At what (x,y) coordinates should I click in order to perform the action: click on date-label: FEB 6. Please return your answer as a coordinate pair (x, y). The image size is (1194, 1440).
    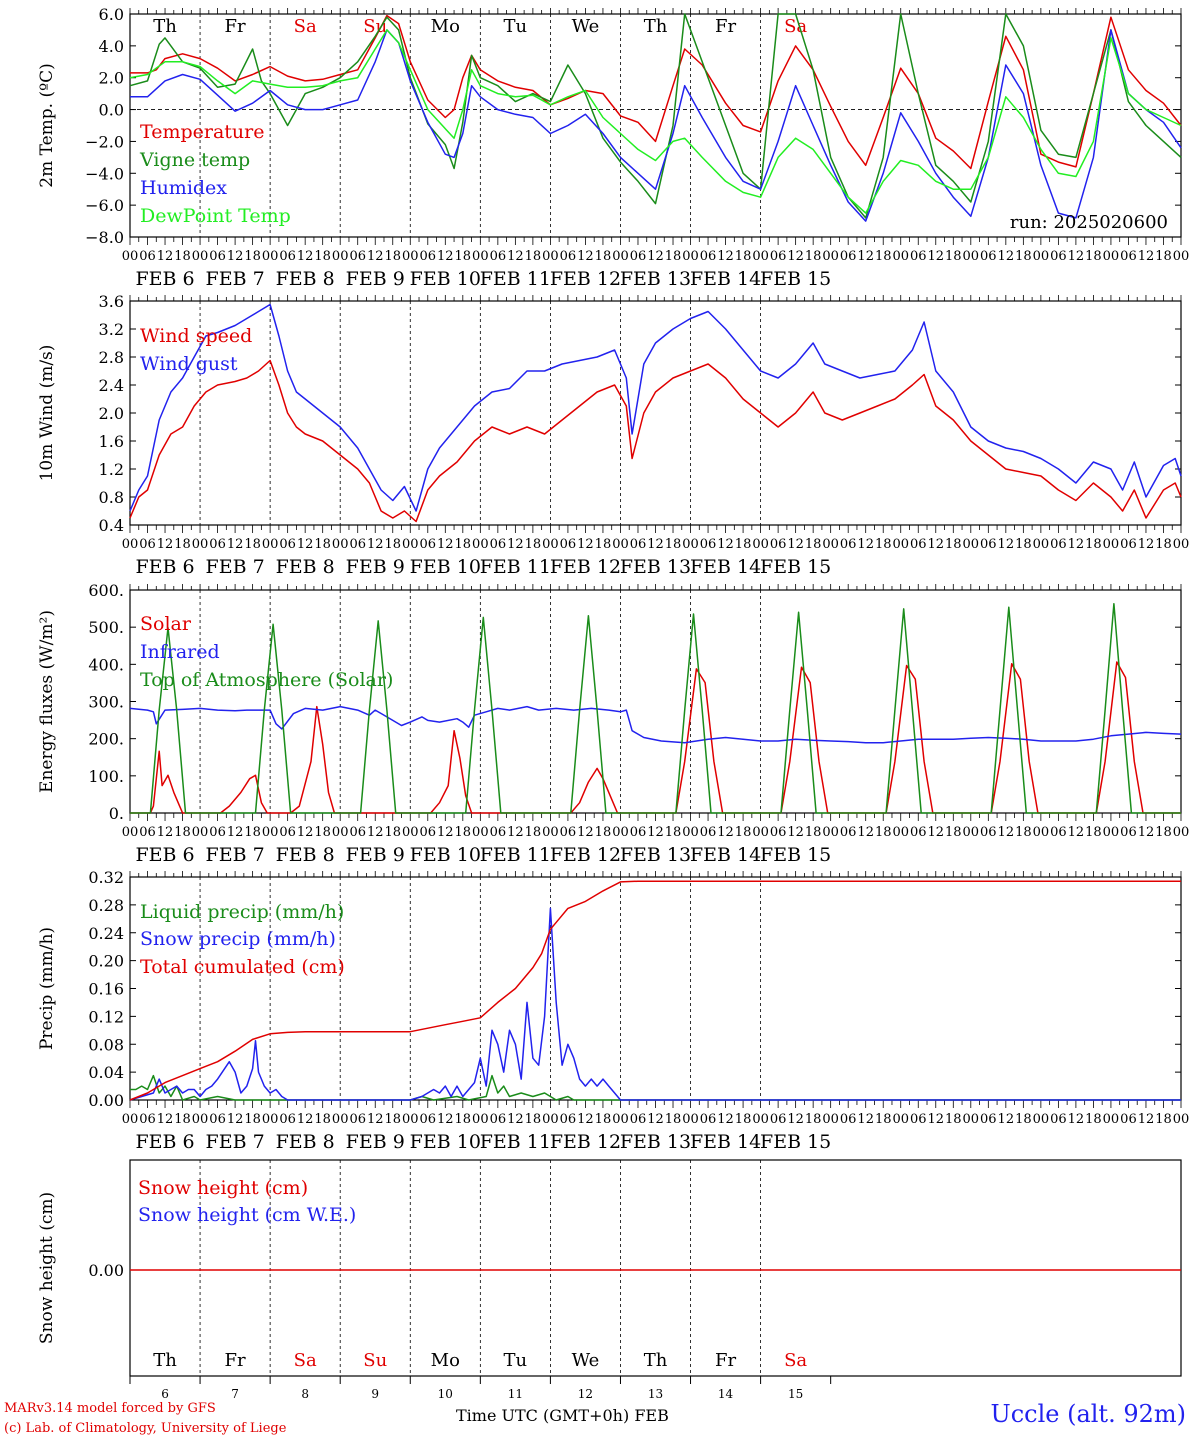
    Looking at the image, I should click on (164, 855).